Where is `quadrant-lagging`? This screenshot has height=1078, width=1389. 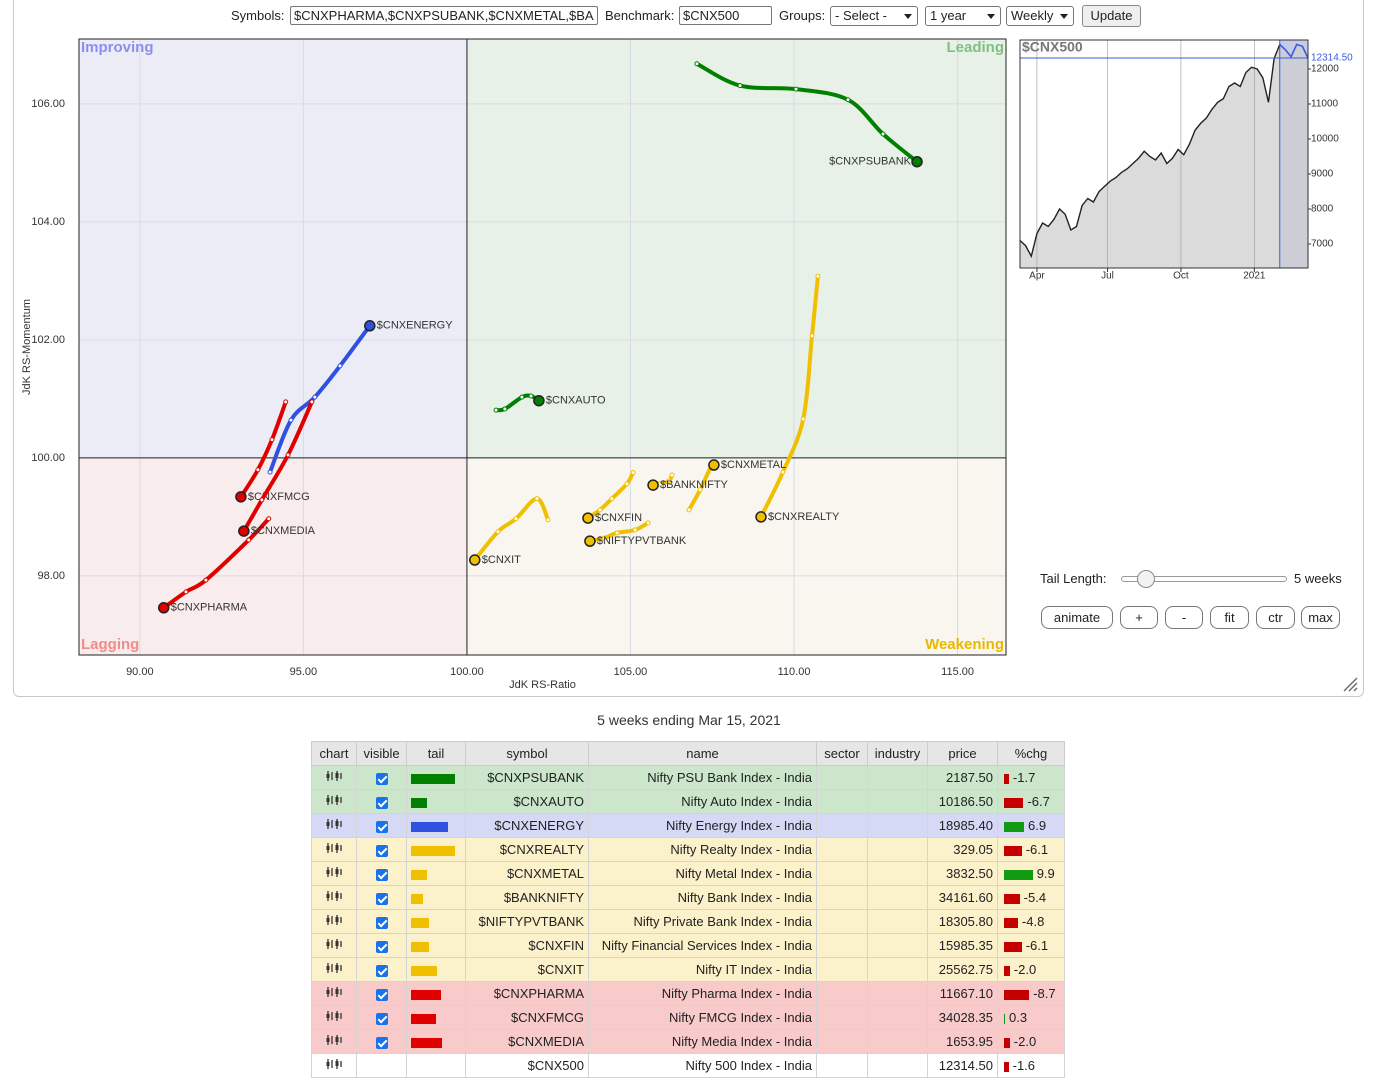 quadrant-lagging is located at coordinates (273, 556).